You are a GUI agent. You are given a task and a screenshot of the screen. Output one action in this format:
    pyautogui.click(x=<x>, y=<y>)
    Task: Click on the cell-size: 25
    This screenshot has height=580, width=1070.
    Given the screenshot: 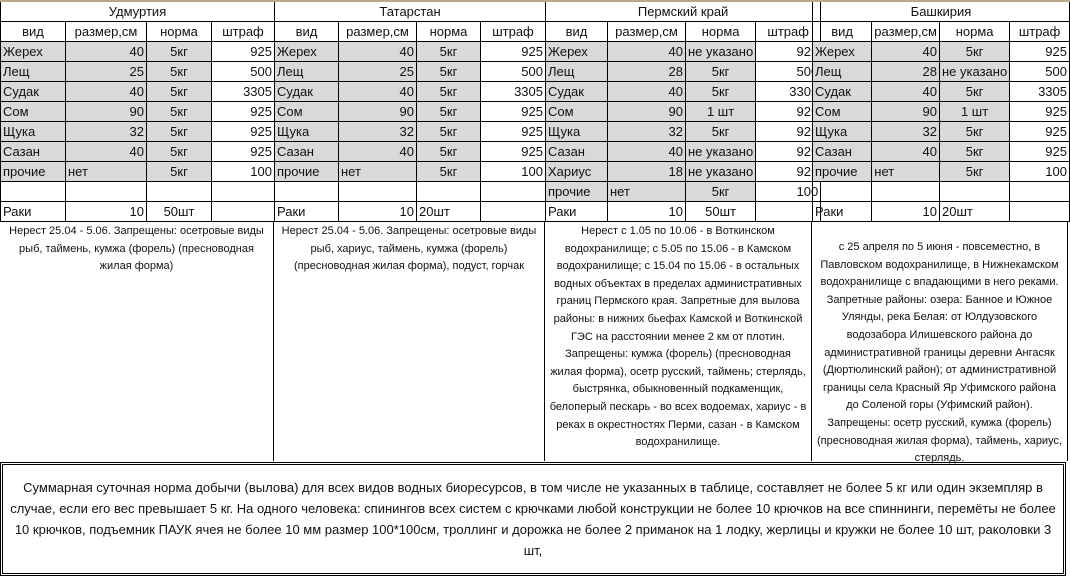 What is the action you would take?
    pyautogui.click(x=377, y=71)
    